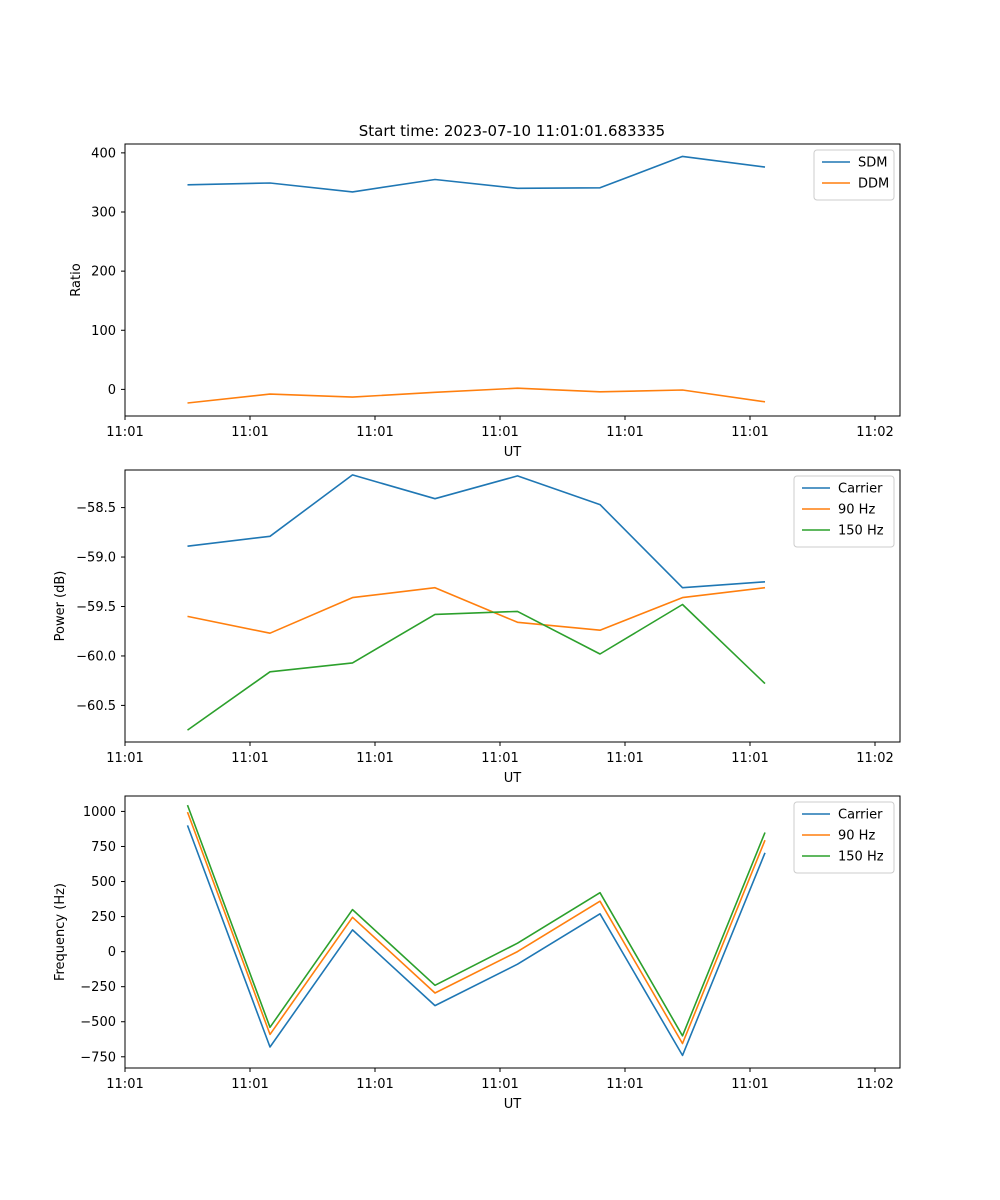 This screenshot has height=1200, width=1000. What do you see at coordinates (98, 1022) in the screenshot?
I see `y-tick-label: −500` at bounding box center [98, 1022].